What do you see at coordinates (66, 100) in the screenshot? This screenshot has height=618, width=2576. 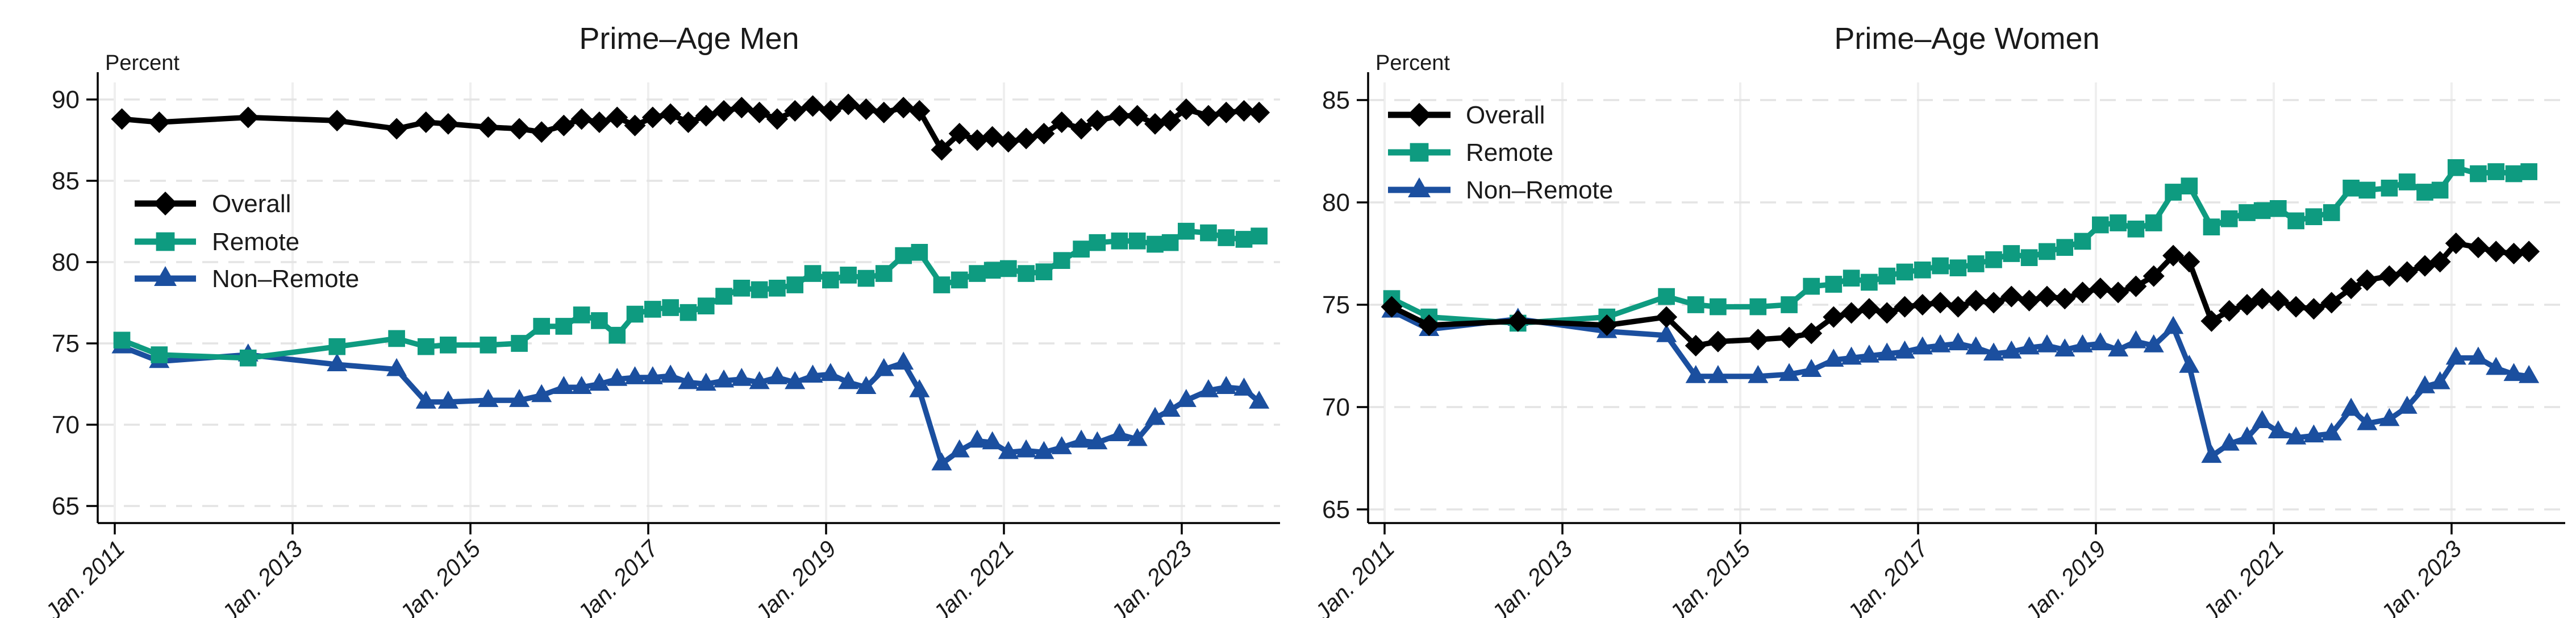 I see `y-tick-label: 90` at bounding box center [66, 100].